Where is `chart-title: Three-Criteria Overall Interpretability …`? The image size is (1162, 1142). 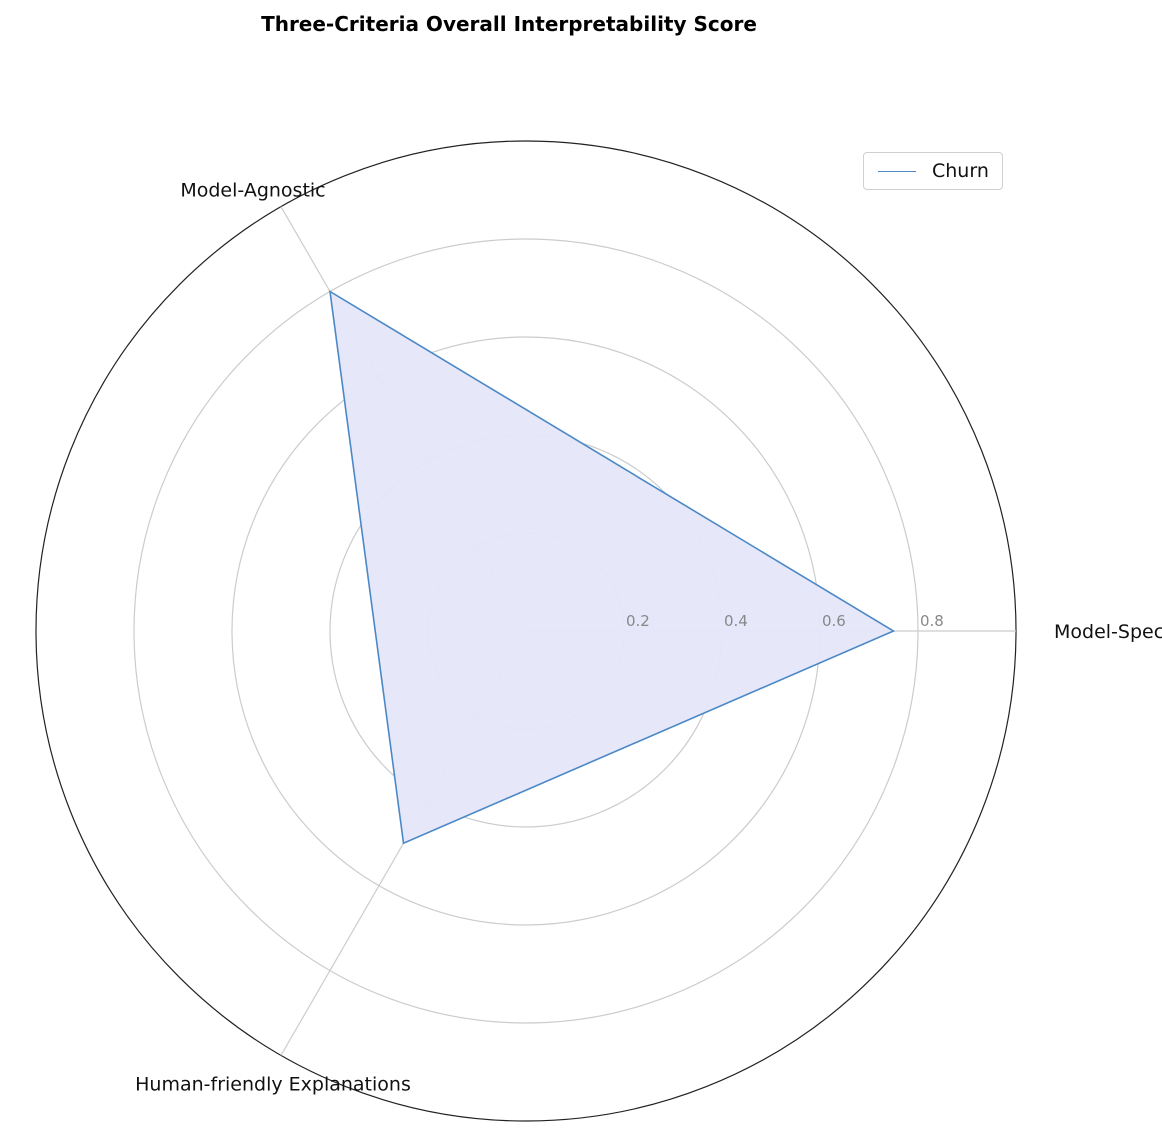 chart-title: Three-Criteria Overall Interpretability … is located at coordinates (509, 24).